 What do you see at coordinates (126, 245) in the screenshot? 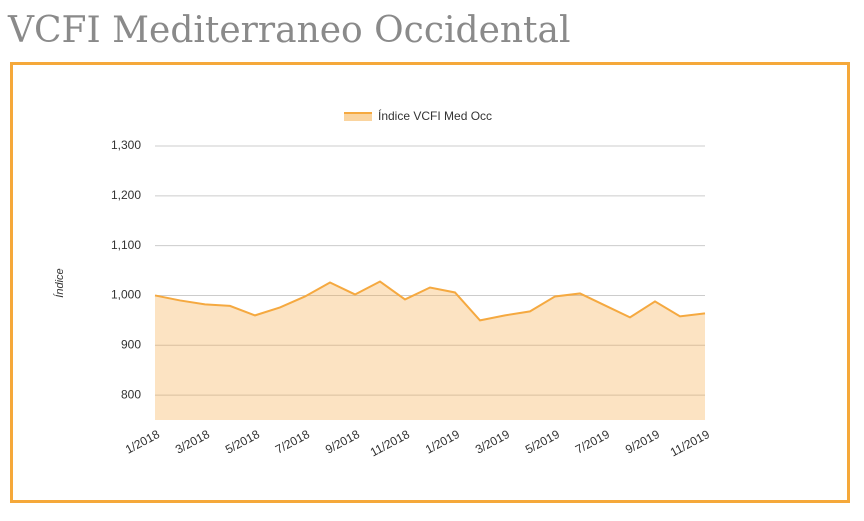
I see `y-tick-label: 1,100` at bounding box center [126, 245].